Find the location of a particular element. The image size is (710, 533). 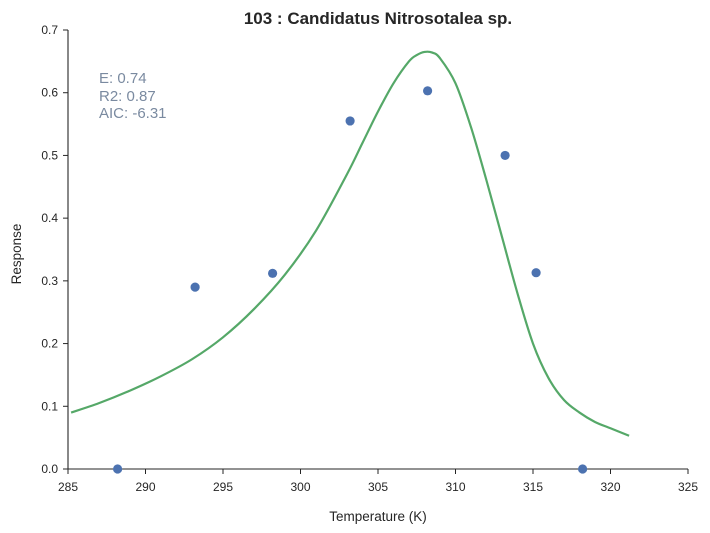

annotation-group: E: 0.74 R2: 0.87 AIC: -6.31 is located at coordinates (133, 96).